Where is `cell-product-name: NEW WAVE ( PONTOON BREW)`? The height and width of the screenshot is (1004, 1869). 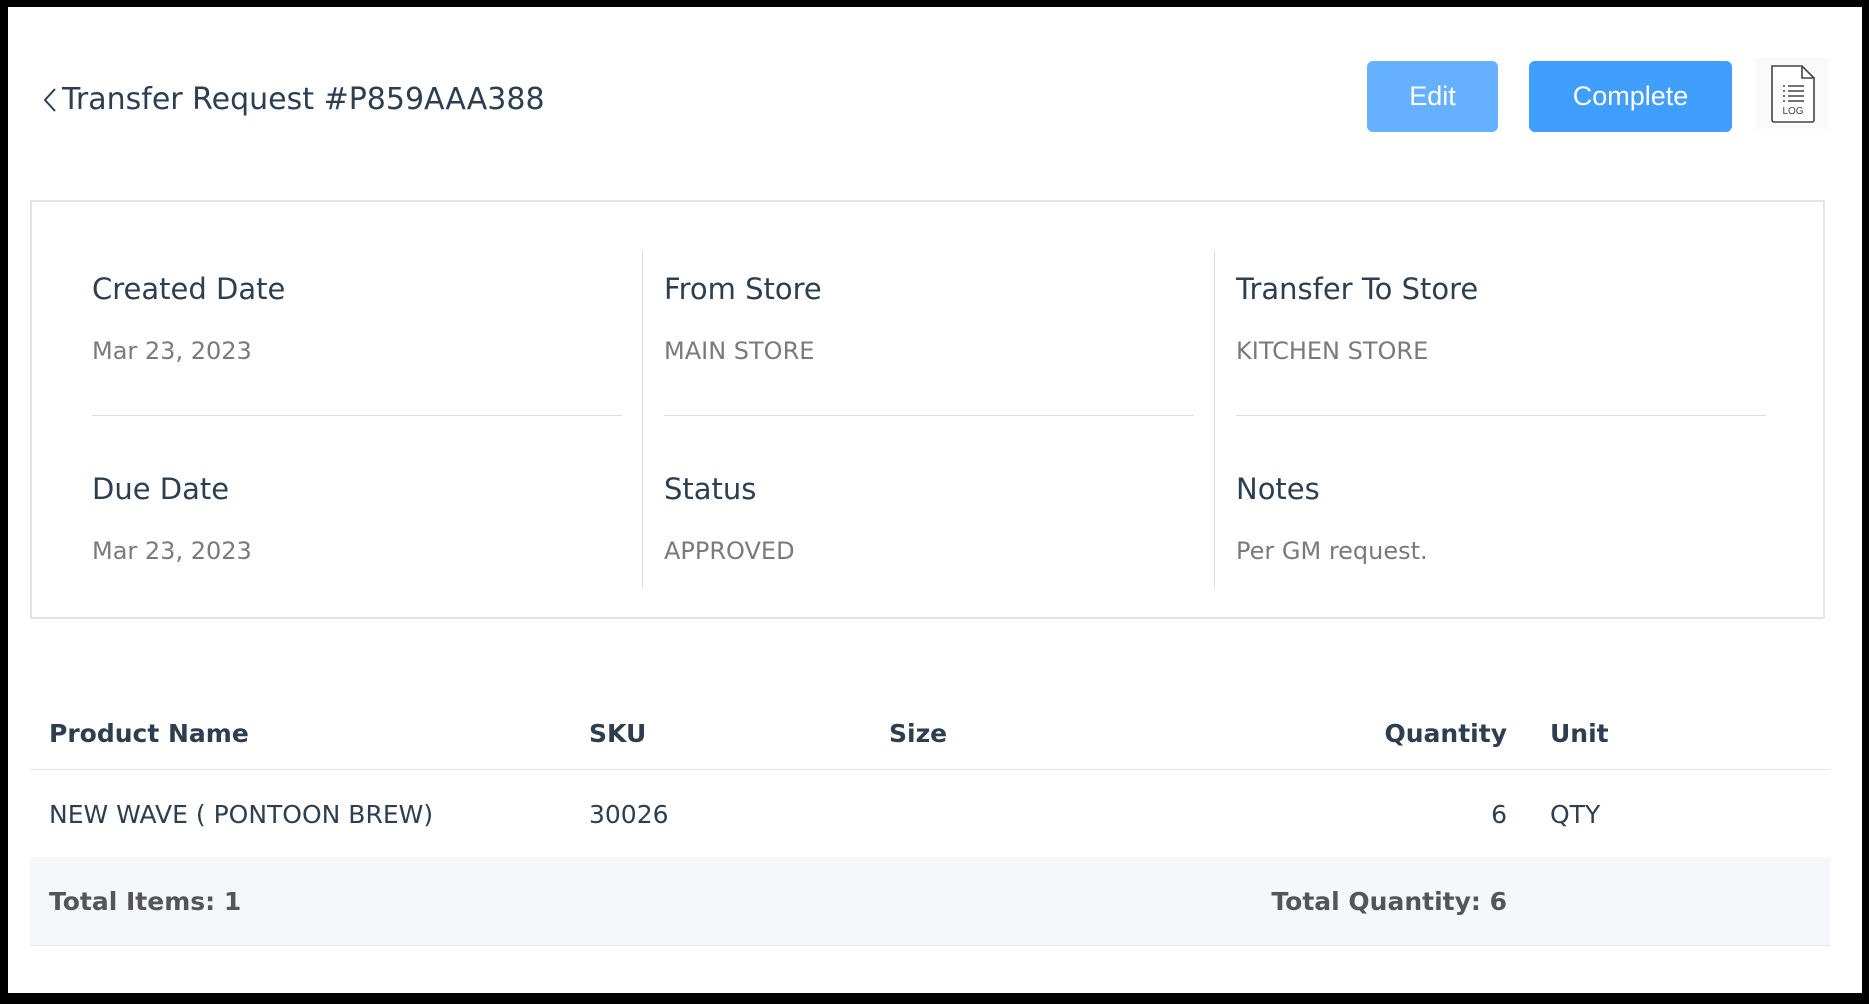
cell-product-name: NEW WAVE ( PONTOON BREW) is located at coordinates (241, 814).